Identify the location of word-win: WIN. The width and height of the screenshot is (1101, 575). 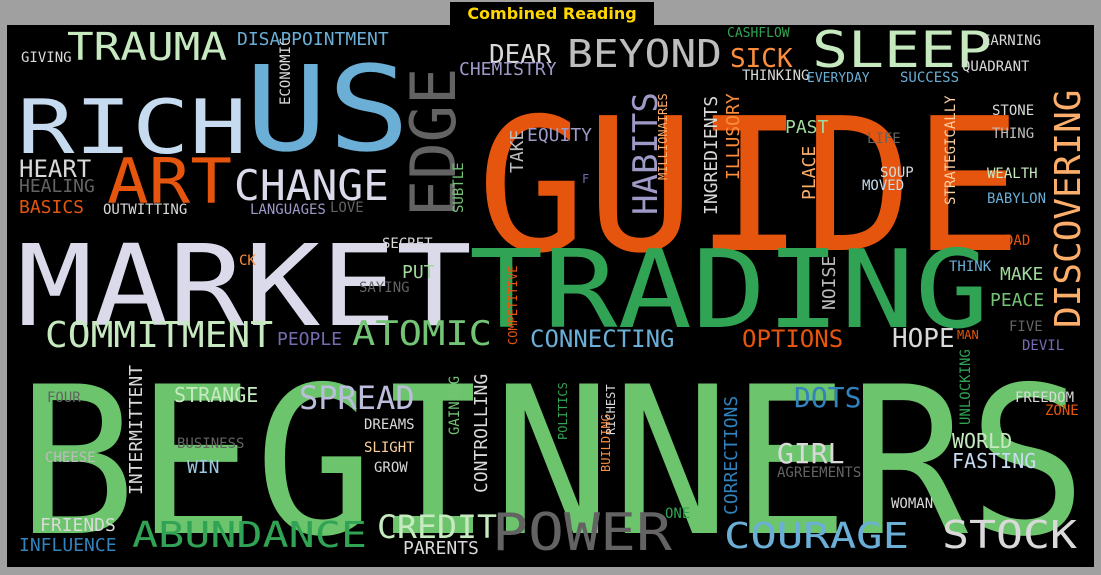
(203, 467).